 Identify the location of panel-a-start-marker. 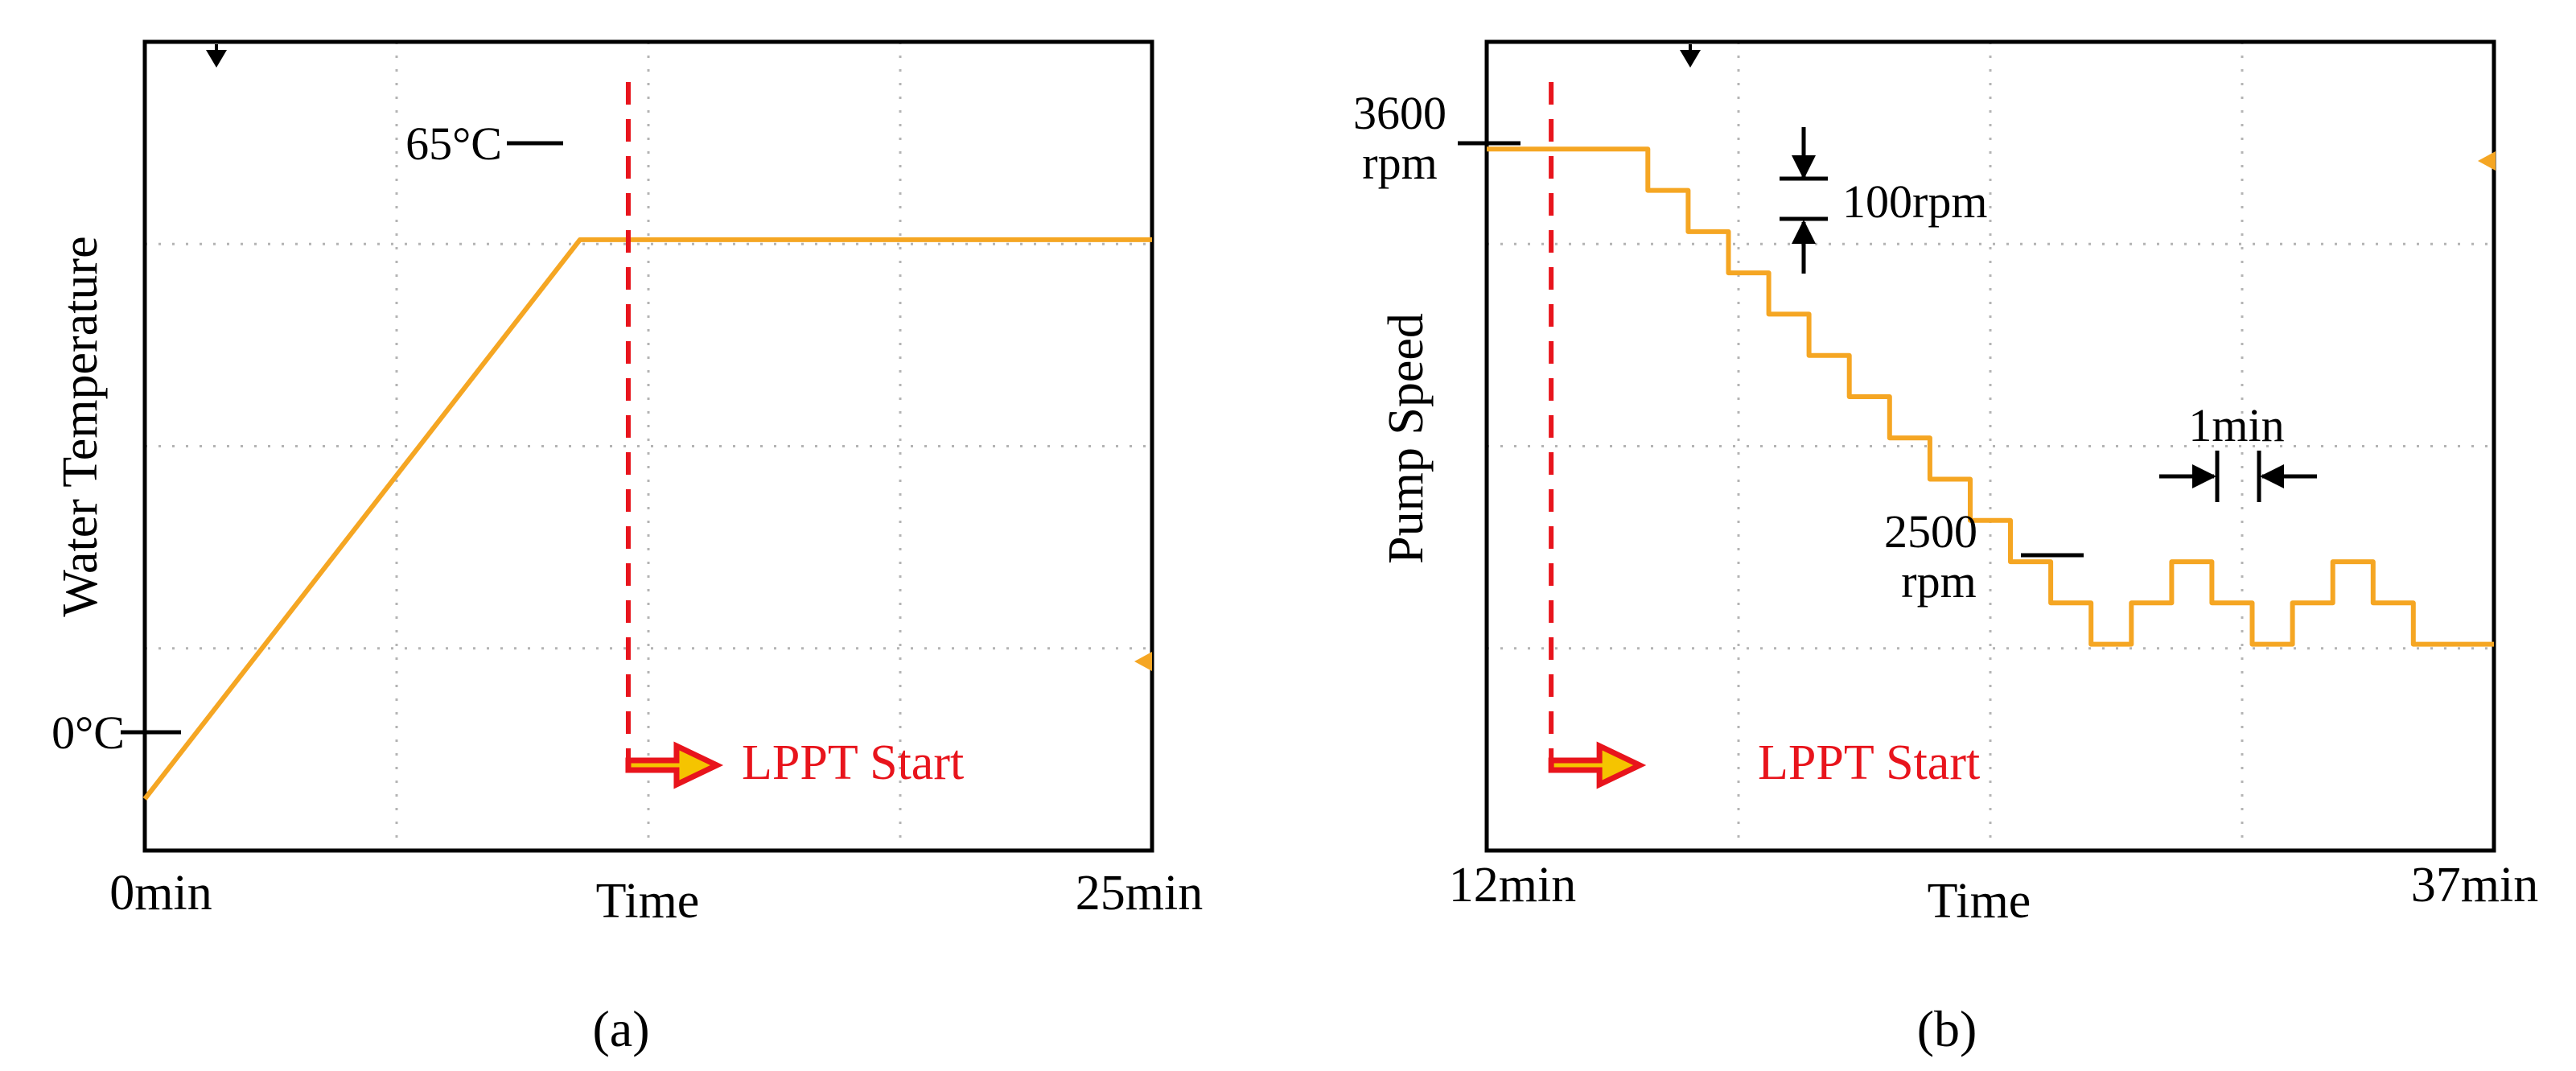
(674, 435).